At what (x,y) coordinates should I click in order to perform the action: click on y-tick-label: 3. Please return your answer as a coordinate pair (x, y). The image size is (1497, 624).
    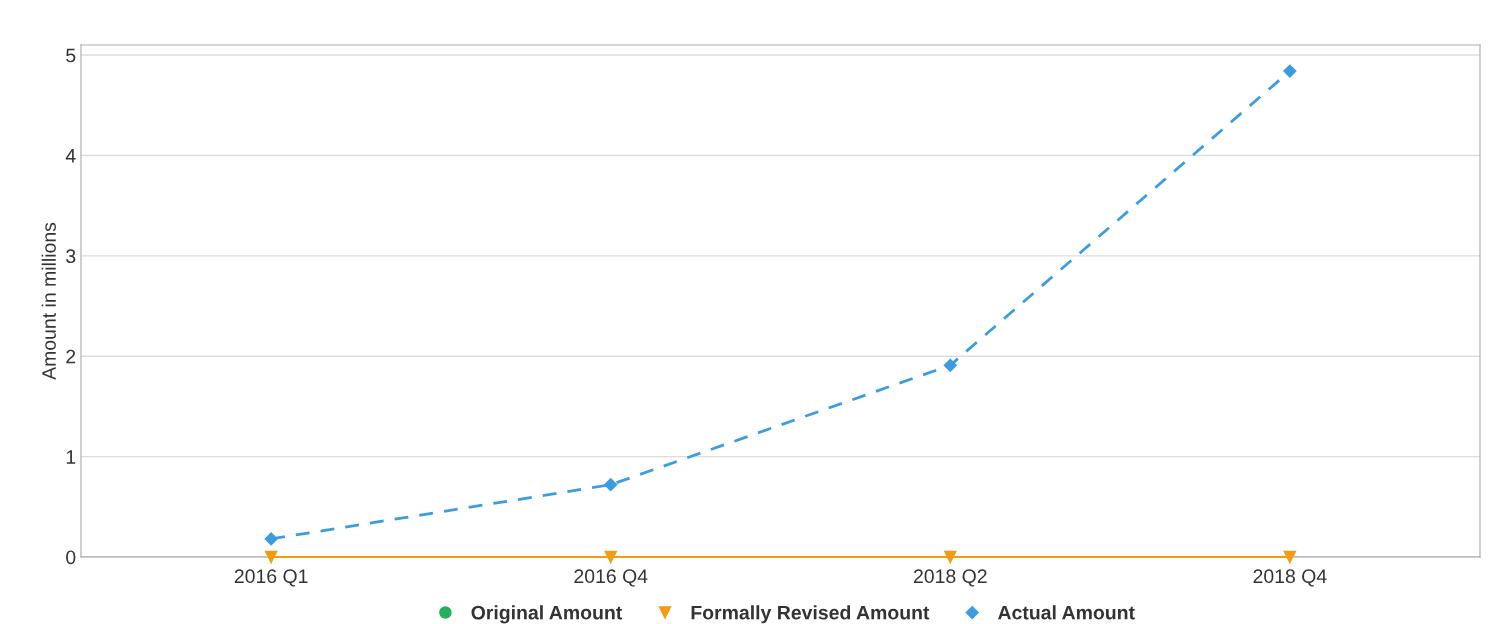
    Looking at the image, I should click on (71, 256).